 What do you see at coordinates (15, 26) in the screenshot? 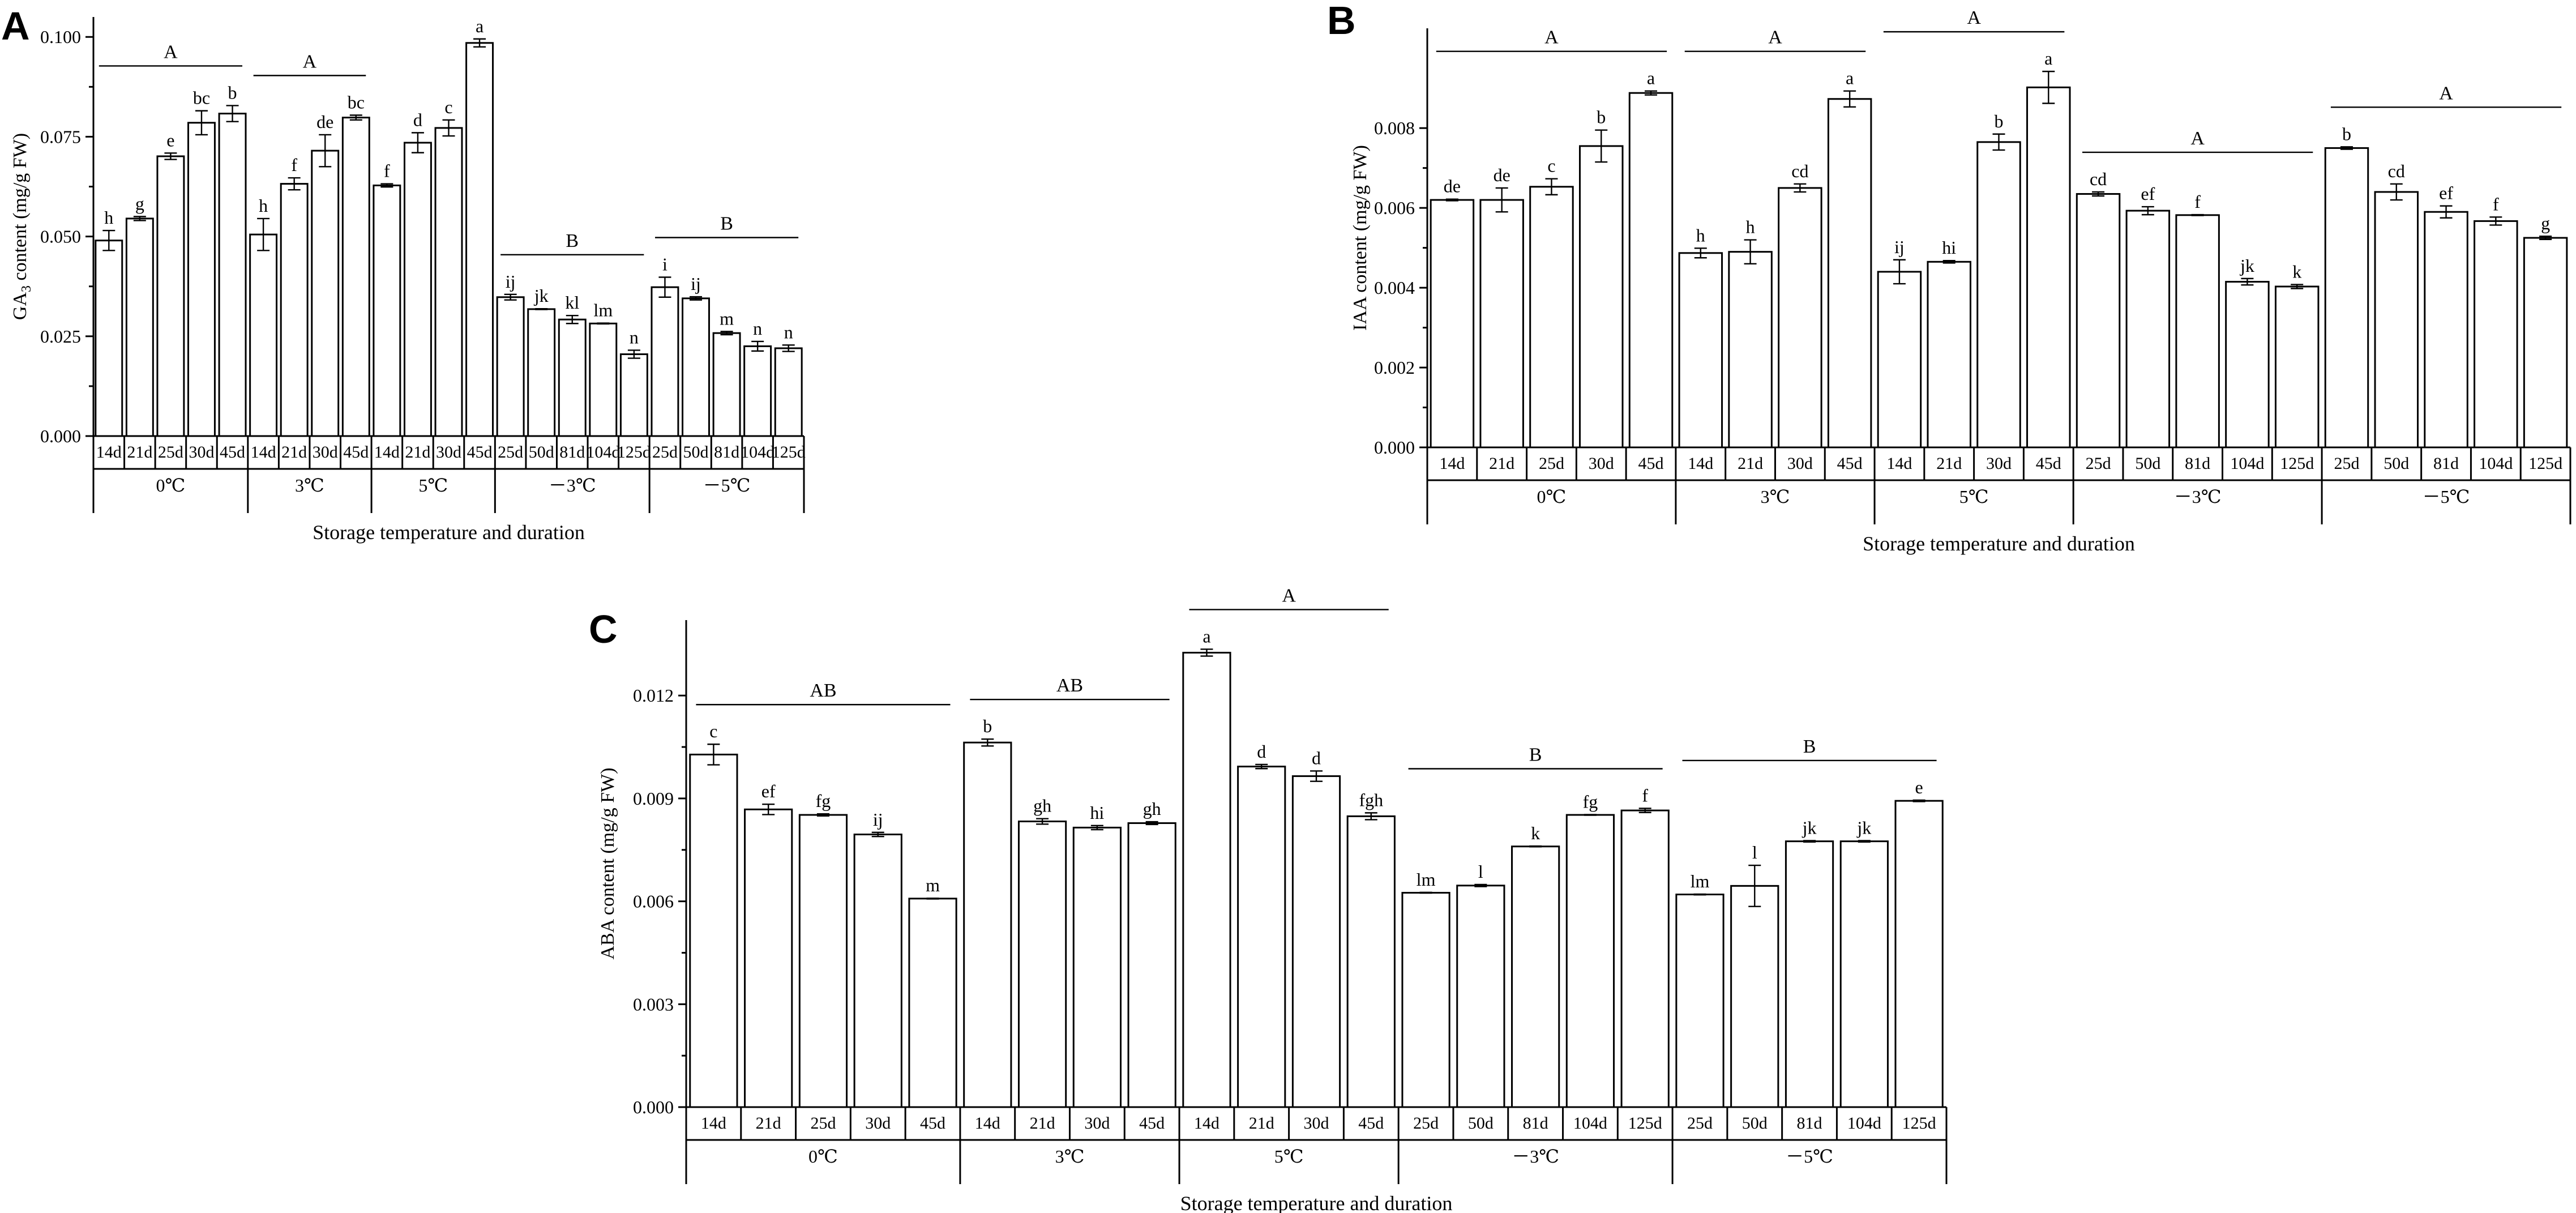
I see `panel-label: A` at bounding box center [15, 26].